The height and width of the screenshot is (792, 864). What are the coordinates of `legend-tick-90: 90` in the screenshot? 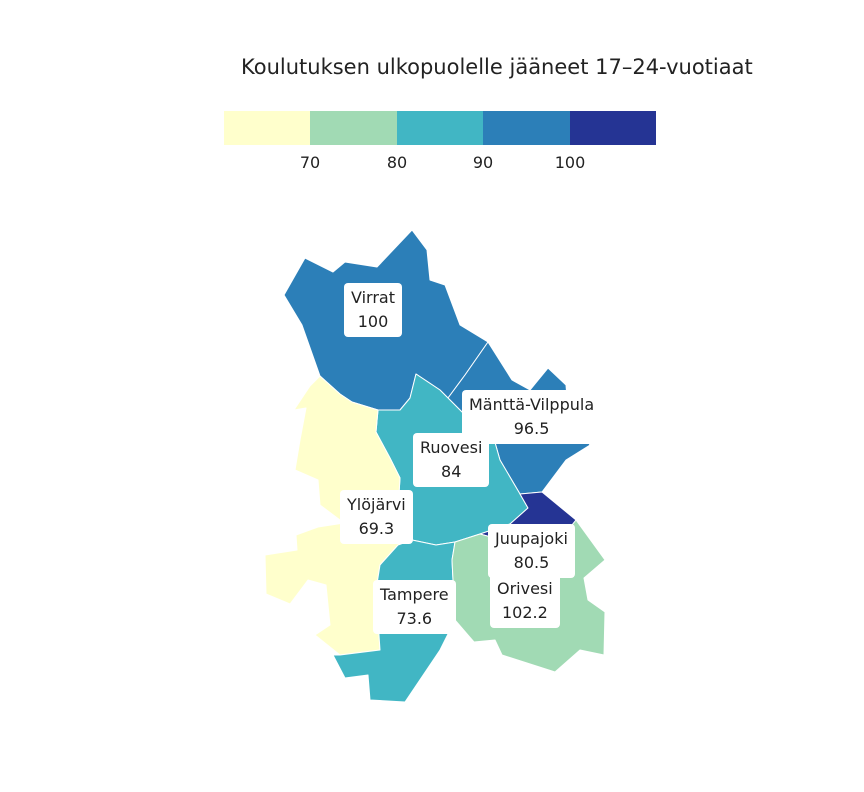 It's located at (483, 162).